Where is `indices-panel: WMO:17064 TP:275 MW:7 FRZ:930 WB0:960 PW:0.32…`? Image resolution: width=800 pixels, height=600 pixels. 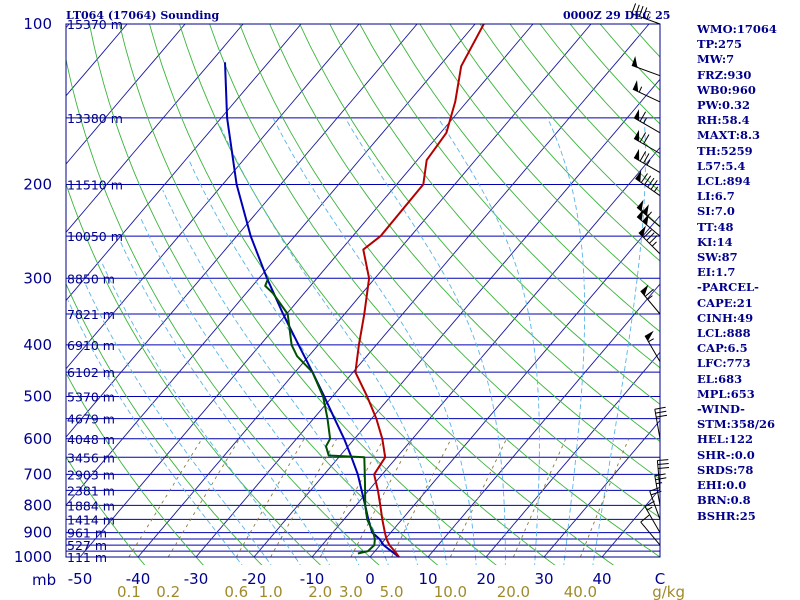
indices-panel: WMO:17064 TP:275 MW:7 FRZ:930 WB0:960 PW:0.32… is located at coordinates (747, 273).